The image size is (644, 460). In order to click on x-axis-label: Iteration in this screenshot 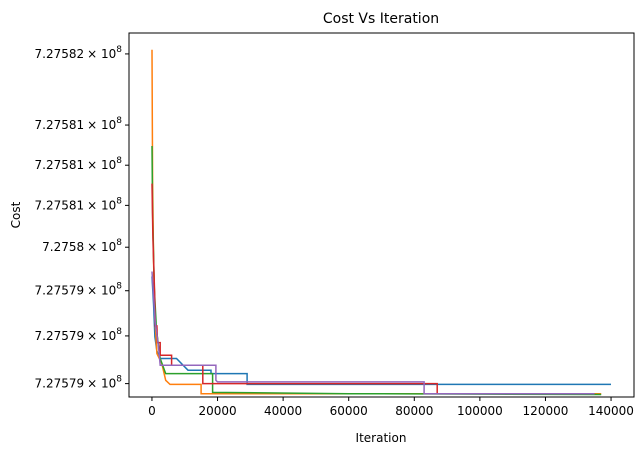, I will do `click(381, 438)`.